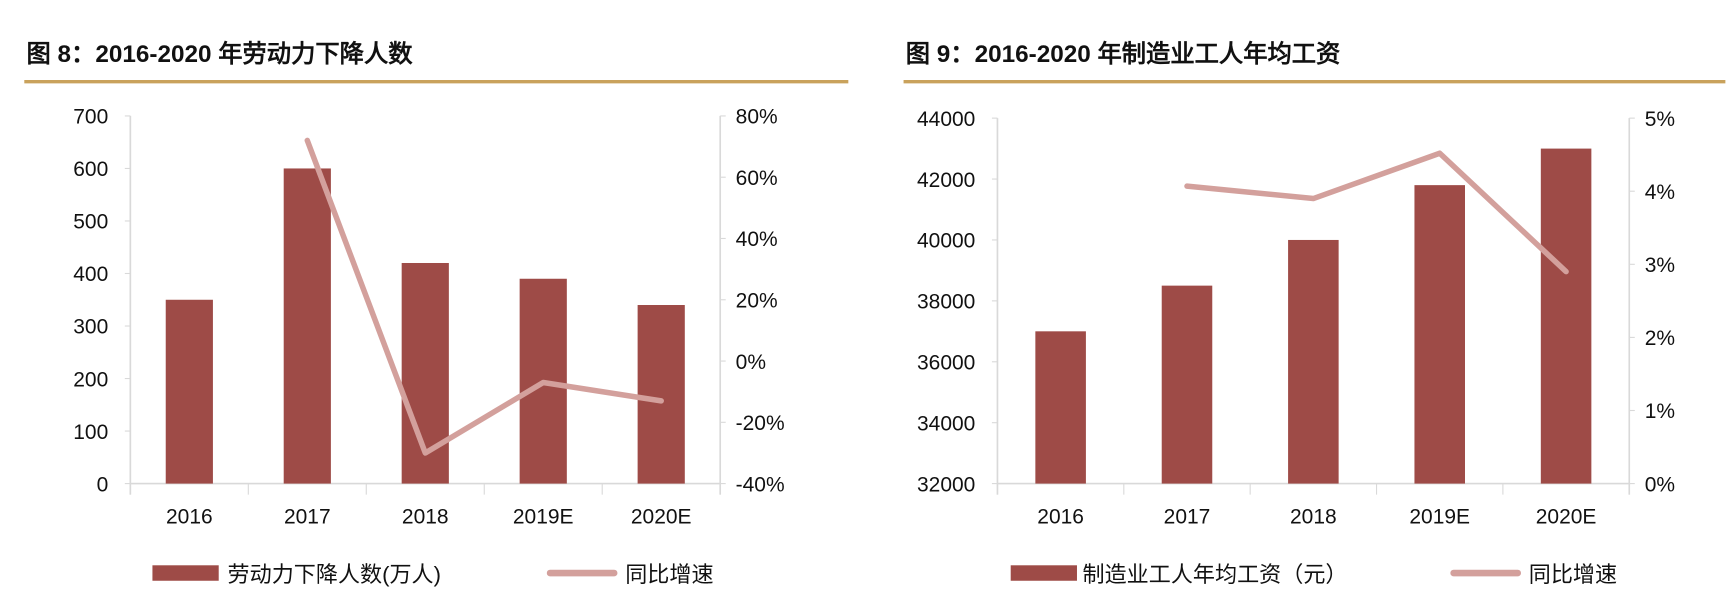 The image size is (1732, 594). What do you see at coordinates (757, 239) in the screenshot?
I see `y2-tick-label: 40%` at bounding box center [757, 239].